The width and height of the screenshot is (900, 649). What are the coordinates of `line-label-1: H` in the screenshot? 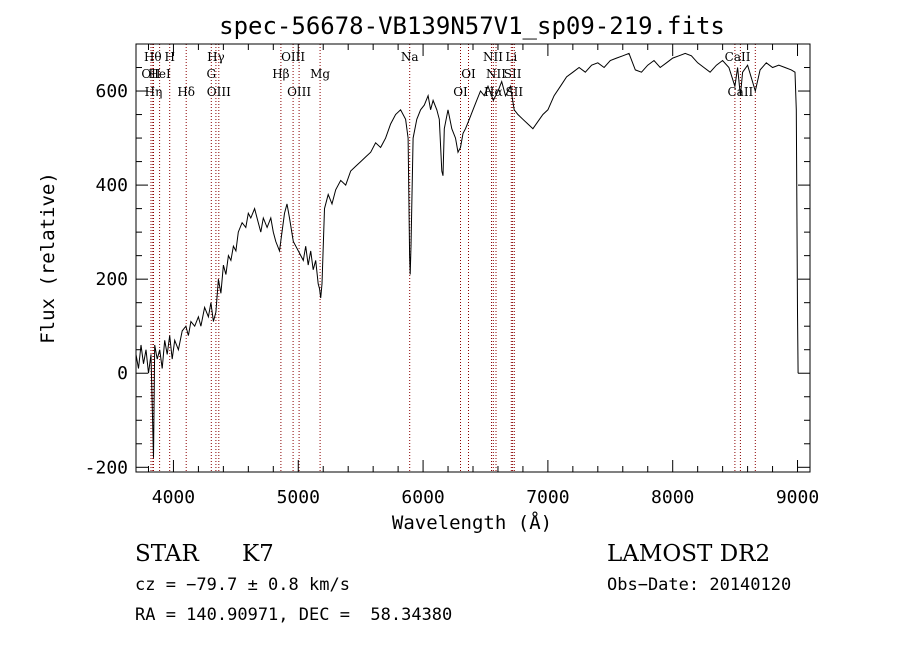 It's located at (169, 57).